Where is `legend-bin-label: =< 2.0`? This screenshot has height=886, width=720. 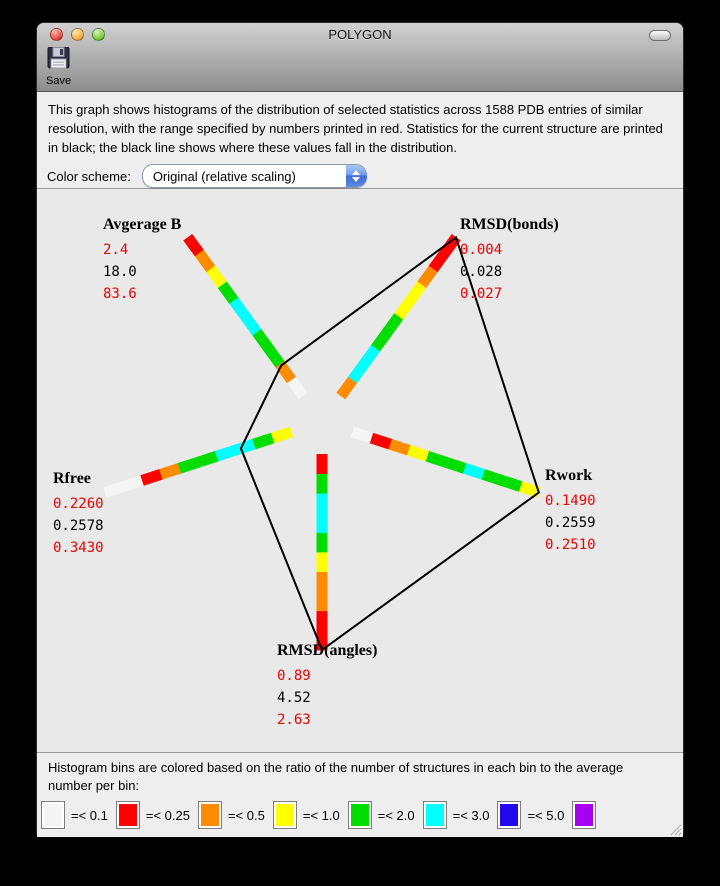 legend-bin-label: =< 2.0 is located at coordinates (396, 815).